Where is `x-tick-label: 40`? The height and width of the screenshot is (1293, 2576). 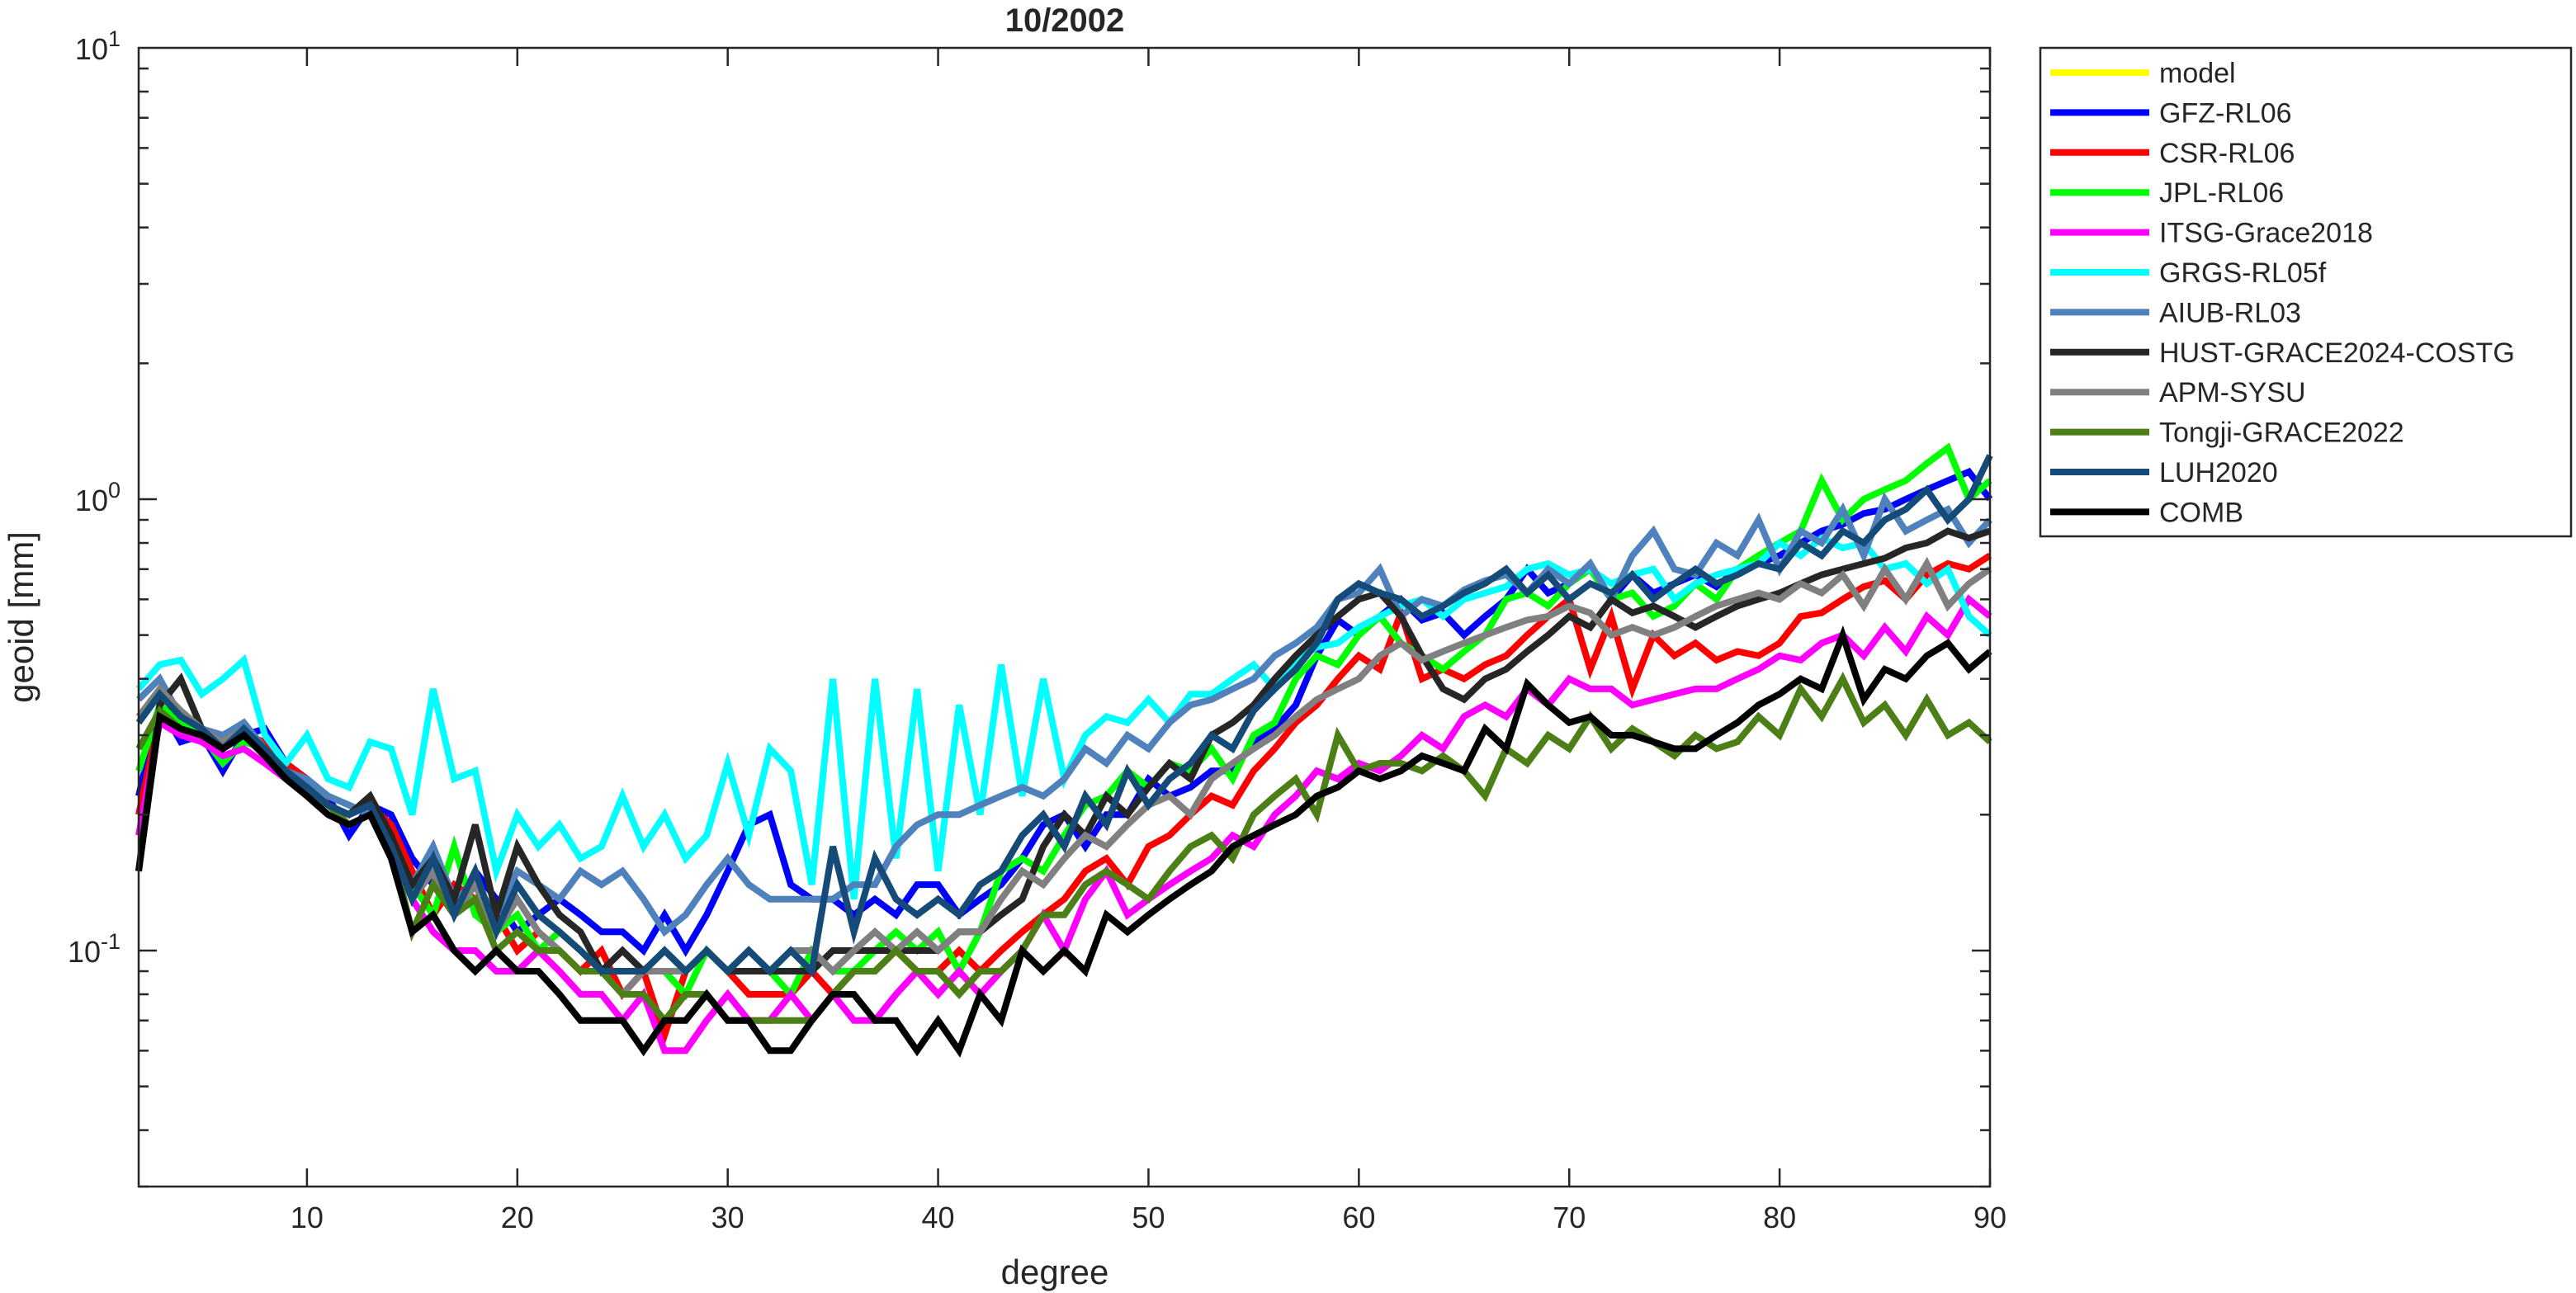
x-tick-label: 40 is located at coordinates (938, 1217).